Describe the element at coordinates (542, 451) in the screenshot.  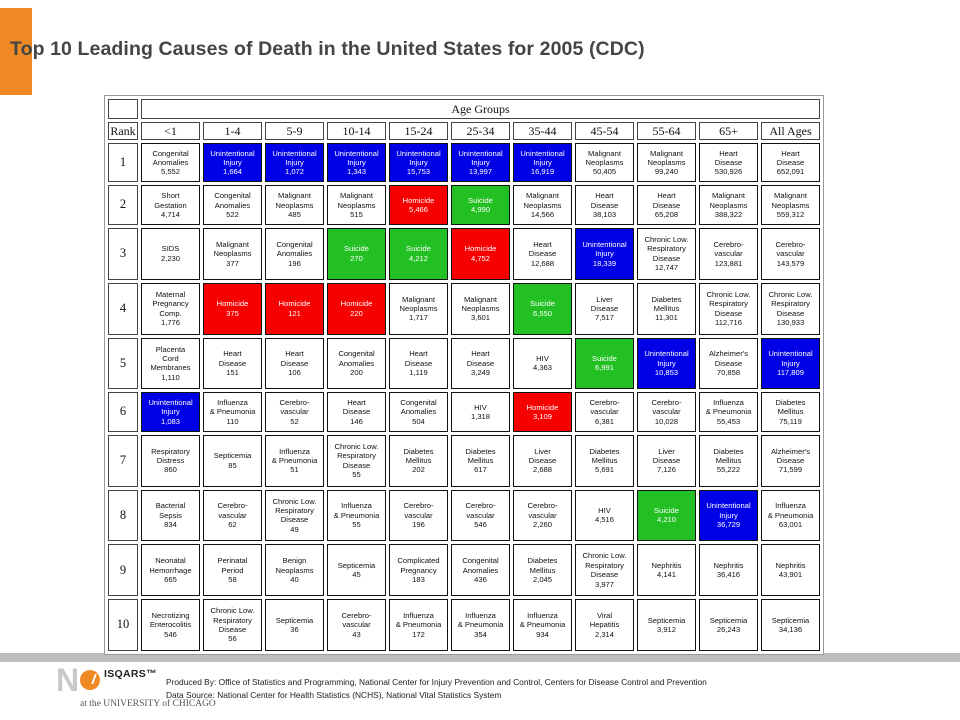
I see `cause-cell-line: Liver` at that location.